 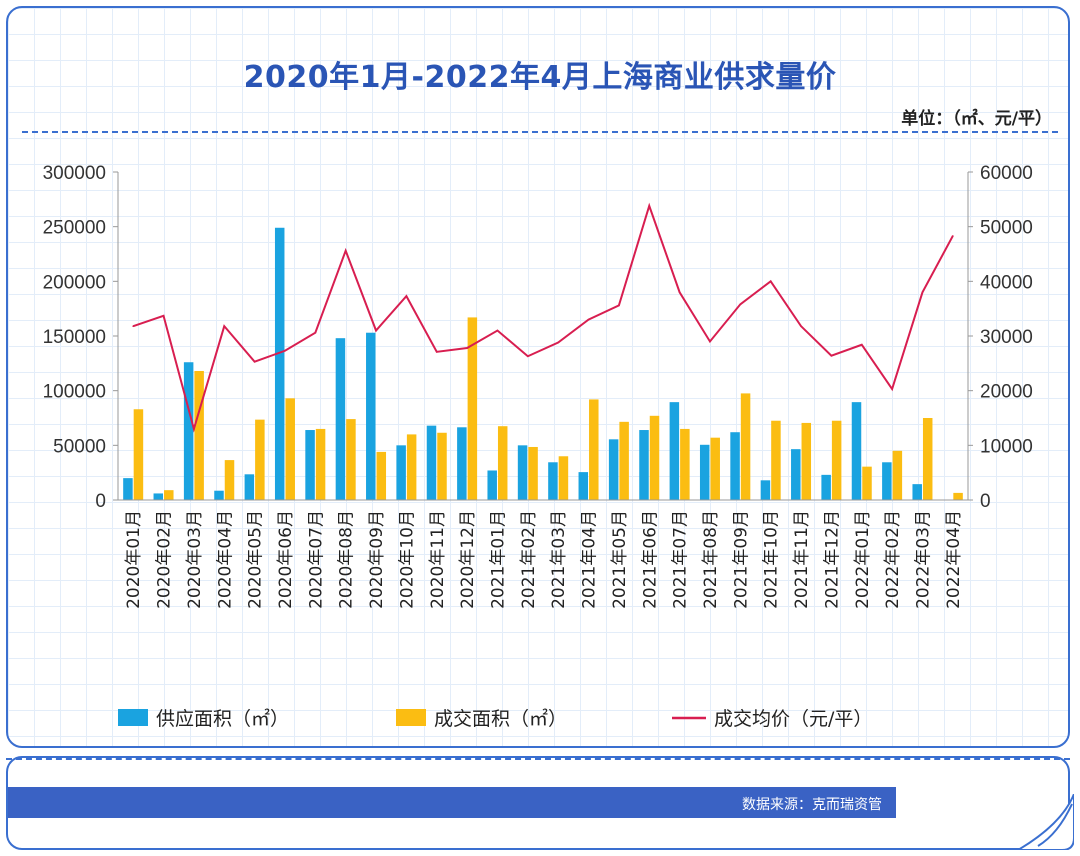 I want to click on x-tick-label: 2020年12月, so click(x=468, y=559).